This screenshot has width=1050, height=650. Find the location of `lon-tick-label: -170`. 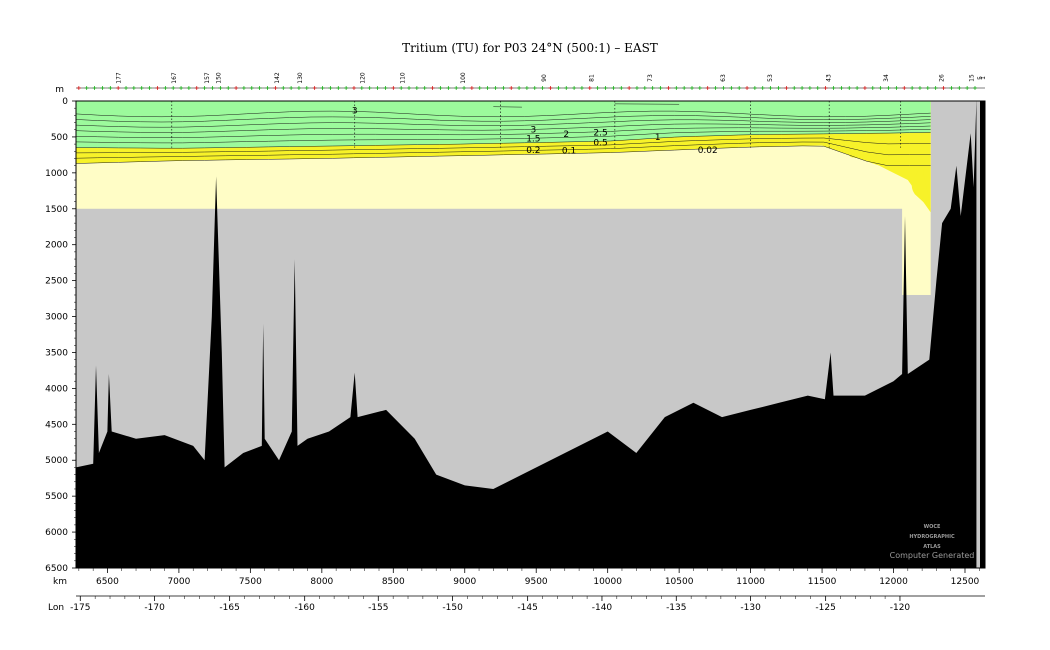

lon-tick-label: -170 is located at coordinates (154, 608).